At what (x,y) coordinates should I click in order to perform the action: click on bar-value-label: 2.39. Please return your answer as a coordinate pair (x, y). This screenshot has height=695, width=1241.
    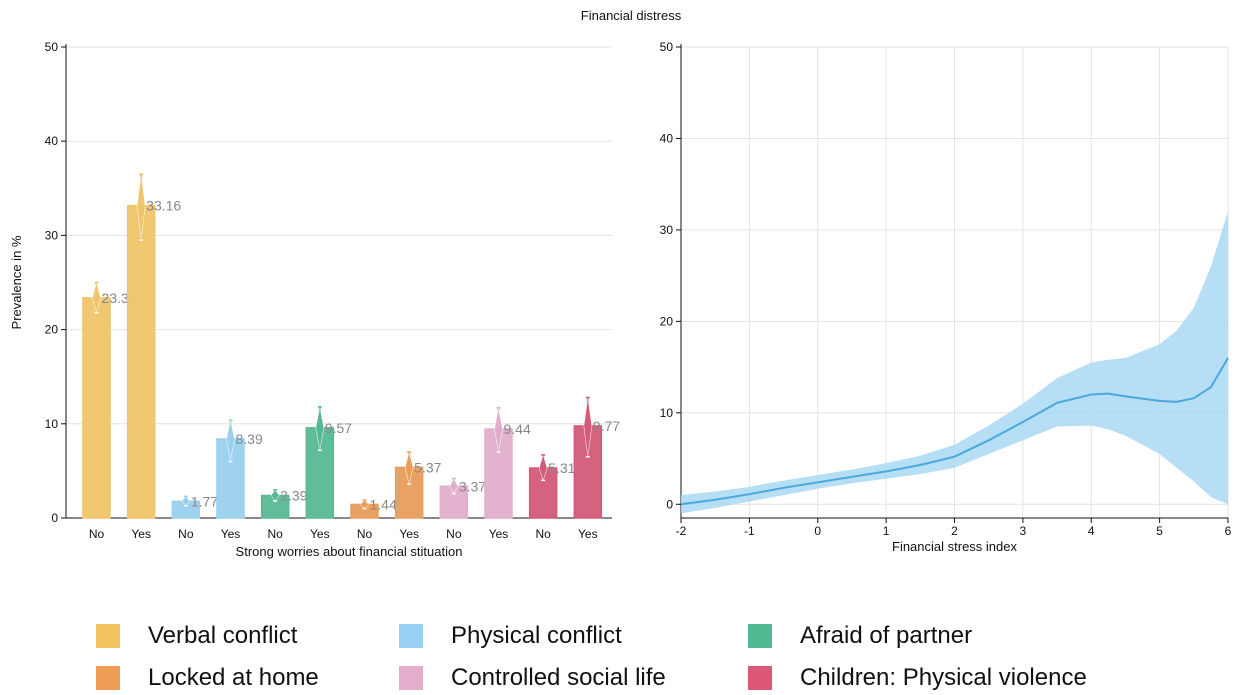
    Looking at the image, I should click on (293, 495).